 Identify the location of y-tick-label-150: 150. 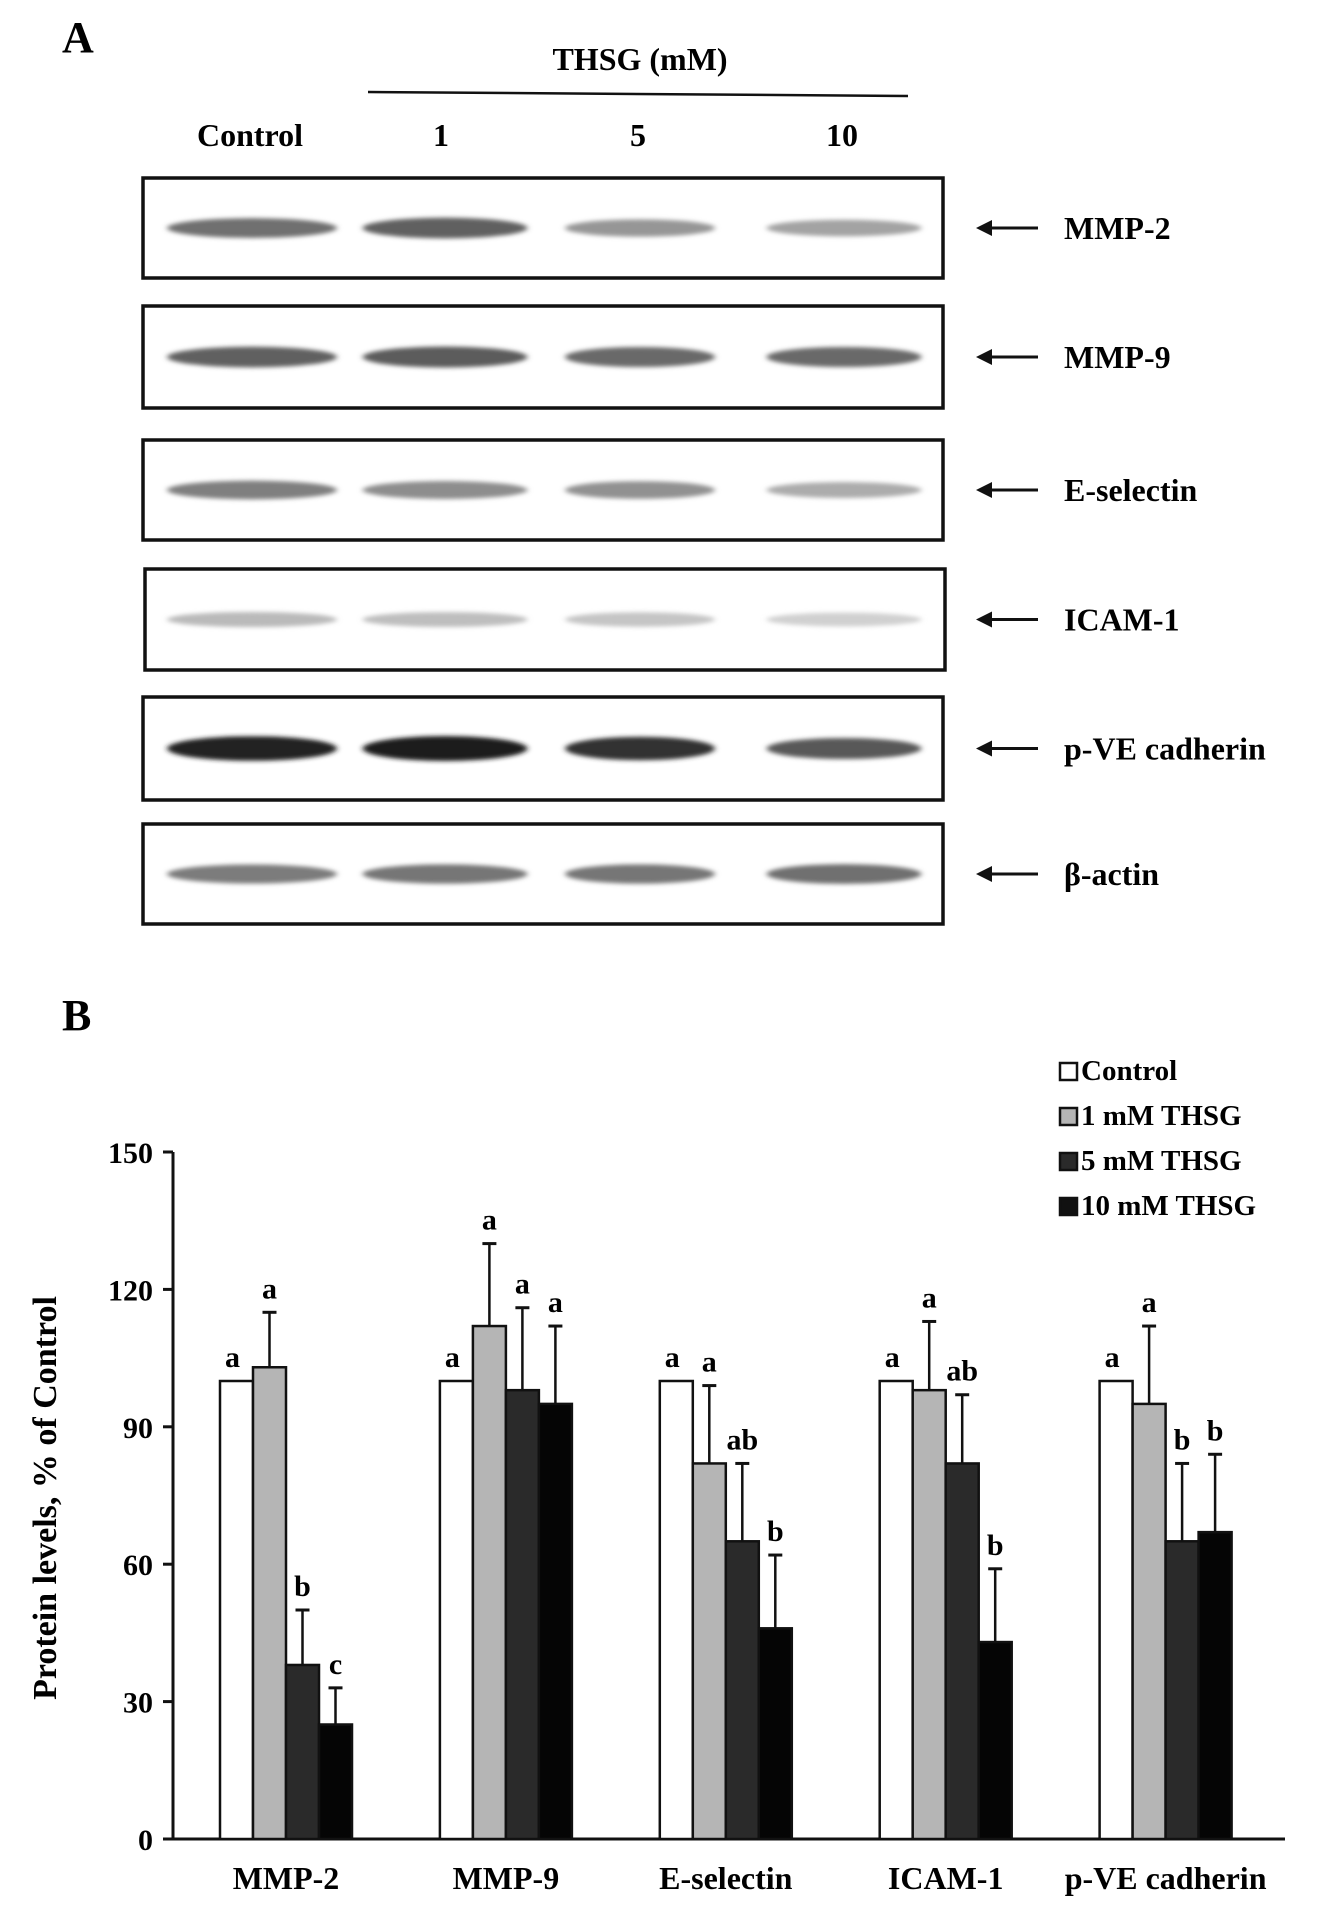
(130, 1153).